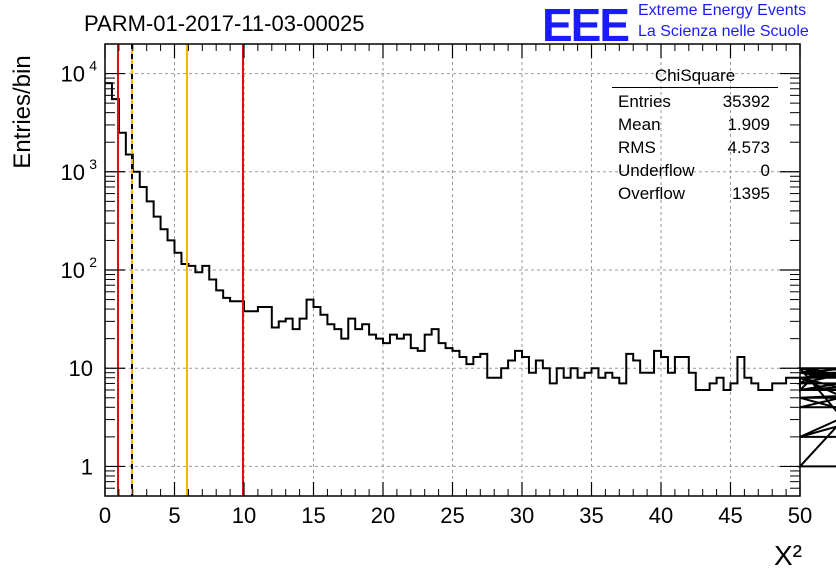 This screenshot has width=836, height=572. I want to click on x-tick-label: 30, so click(522, 515).